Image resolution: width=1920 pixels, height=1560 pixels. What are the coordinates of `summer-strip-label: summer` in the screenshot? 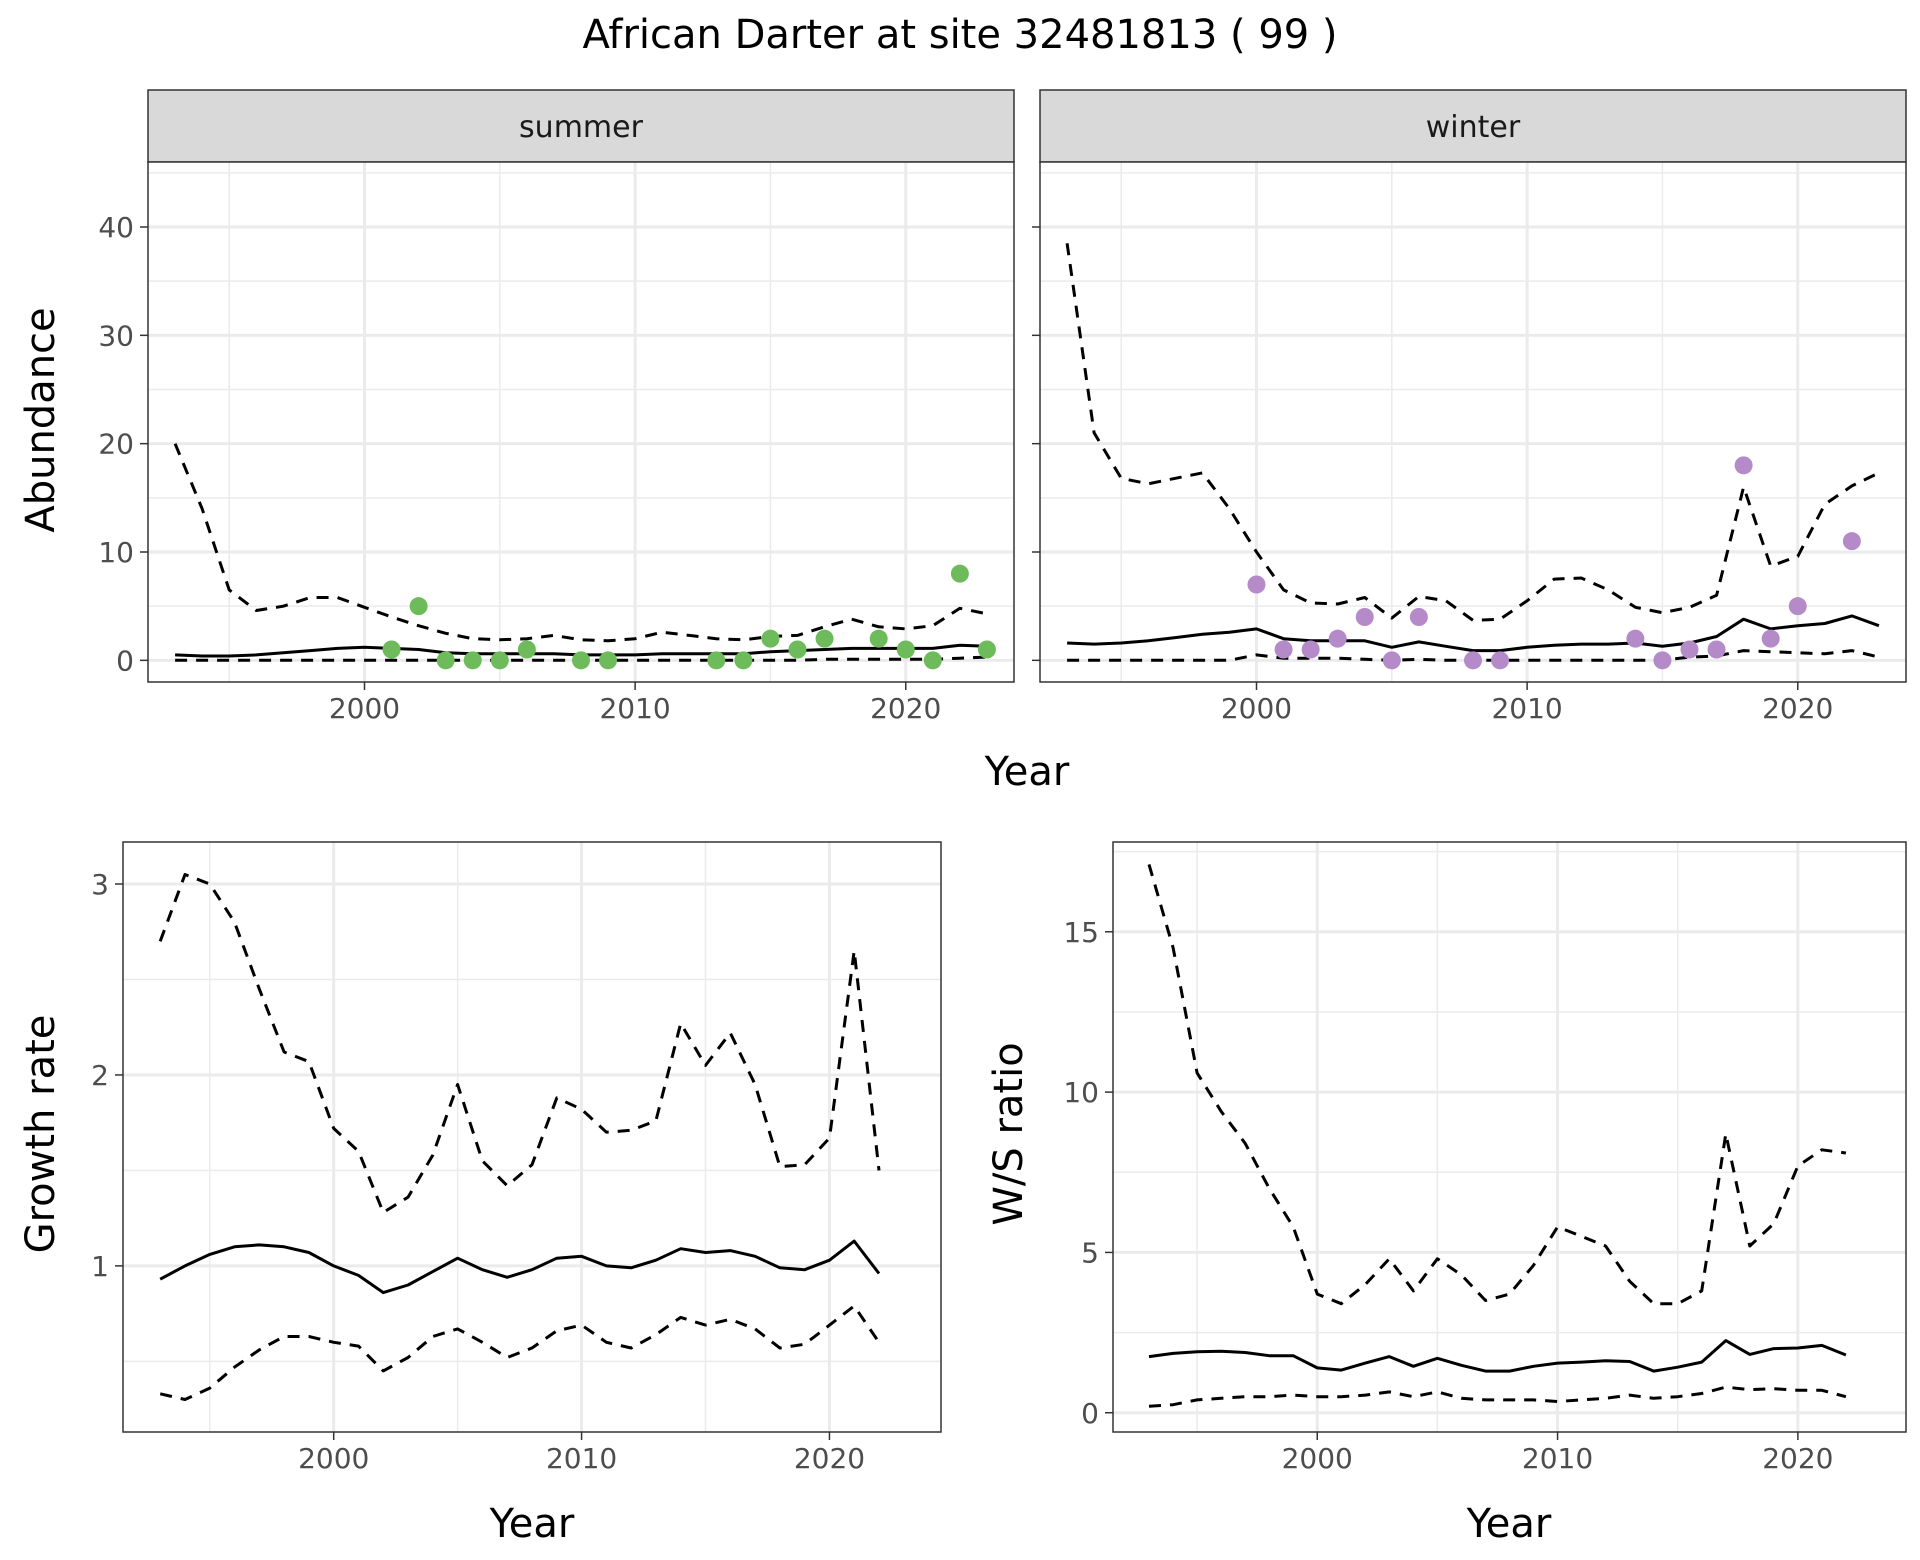 It's located at (581, 127).